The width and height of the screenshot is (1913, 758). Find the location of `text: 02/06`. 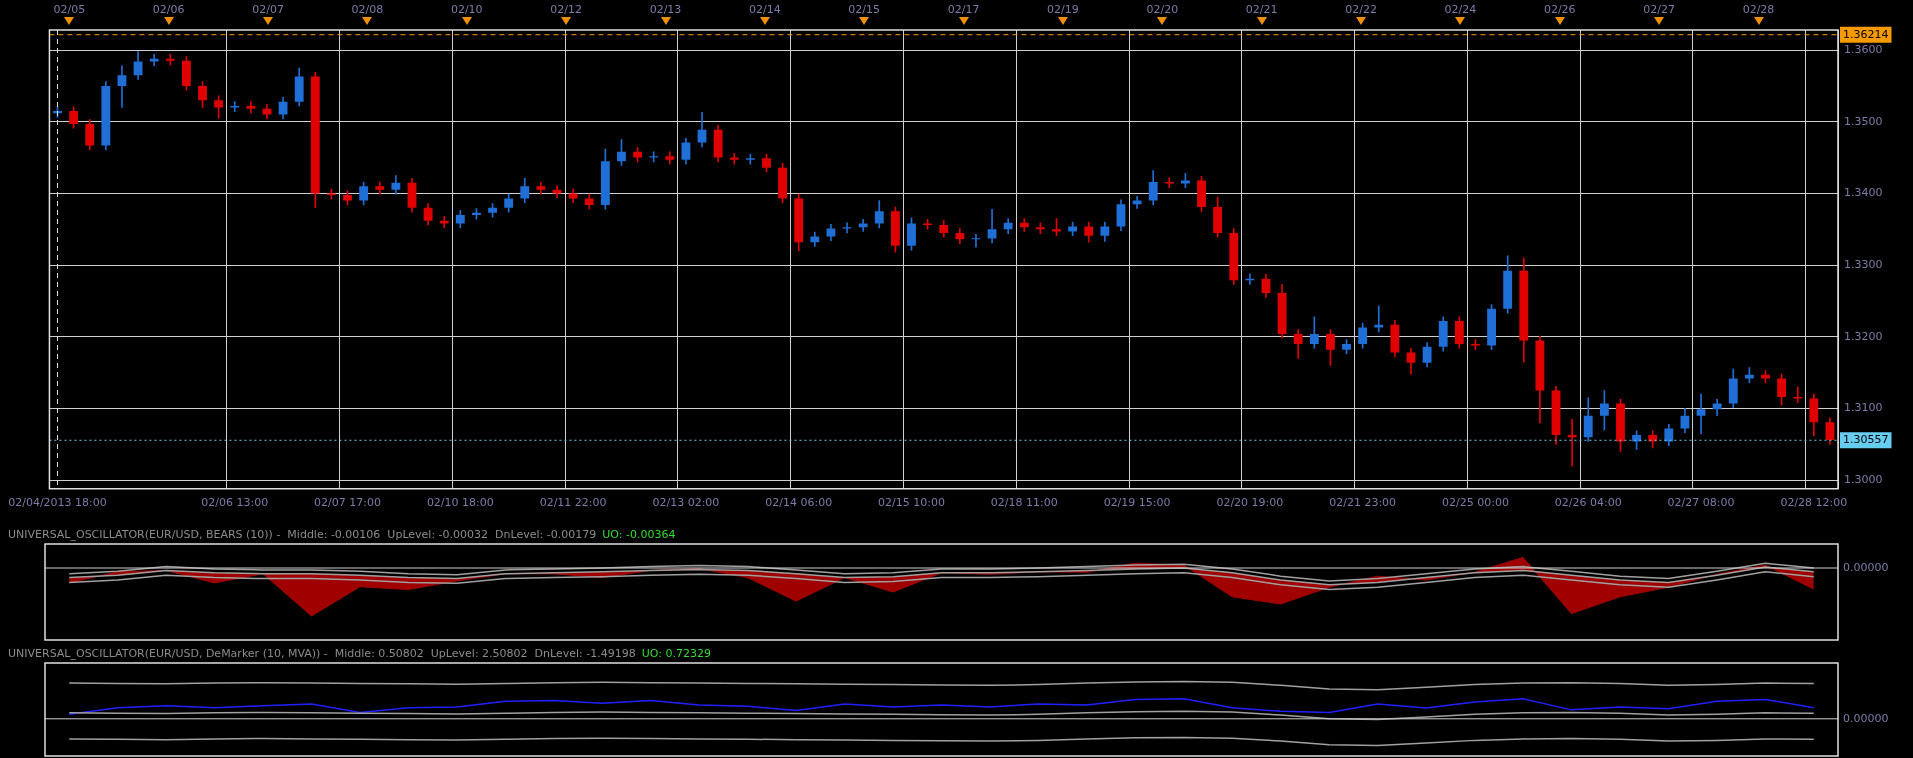

text: 02/06 is located at coordinates (168, 9).